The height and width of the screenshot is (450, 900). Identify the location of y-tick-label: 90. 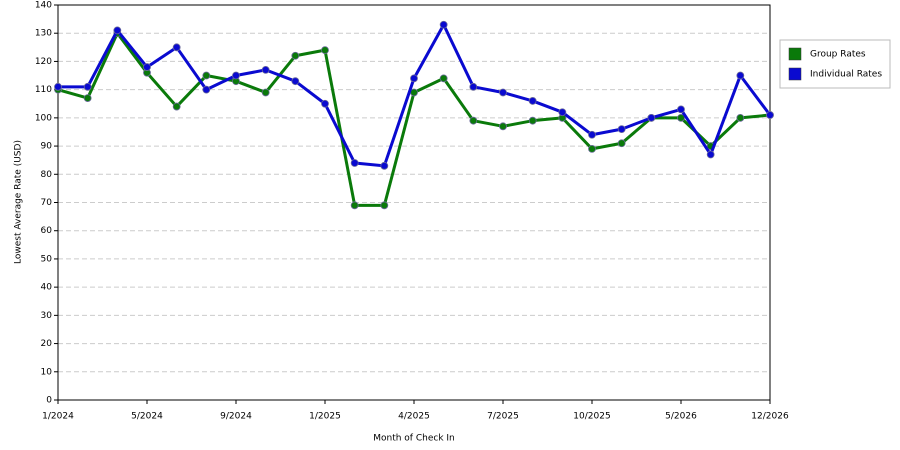
(47, 147).